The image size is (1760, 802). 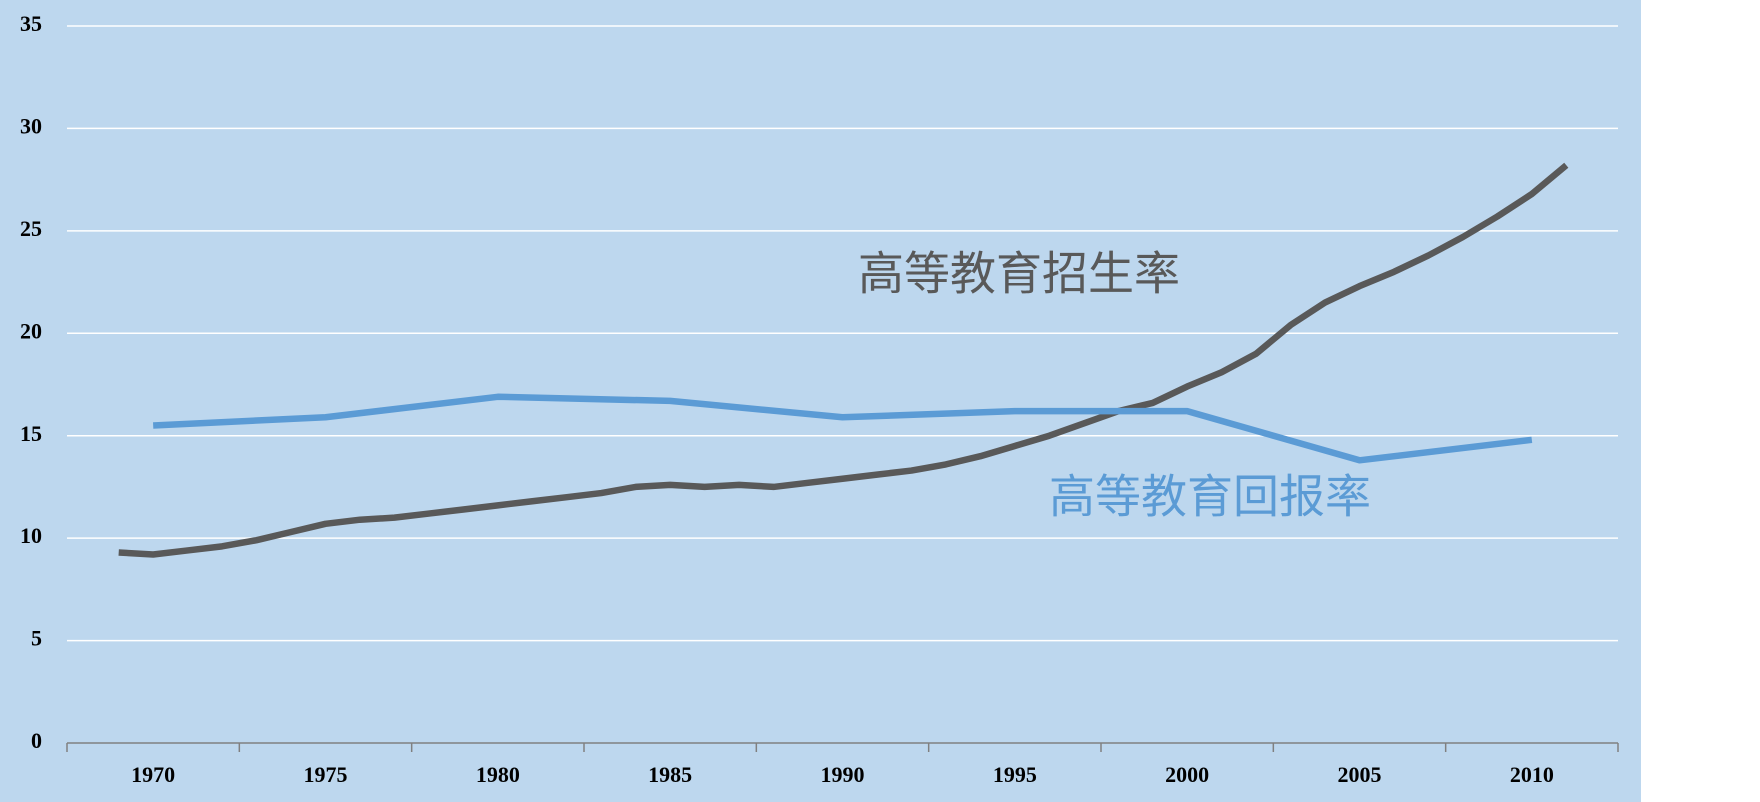 I want to click on x-tick-label: 1970, so click(x=153, y=774).